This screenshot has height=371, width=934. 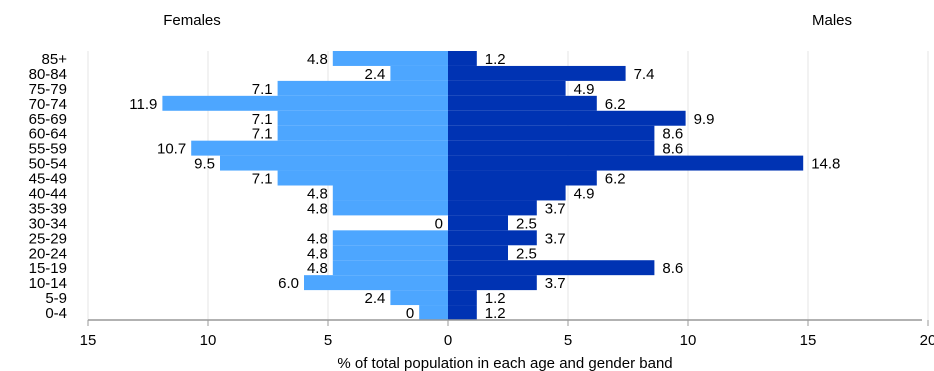 What do you see at coordinates (317, 238) in the screenshot?
I see `female-value-label-25-29: 4.8` at bounding box center [317, 238].